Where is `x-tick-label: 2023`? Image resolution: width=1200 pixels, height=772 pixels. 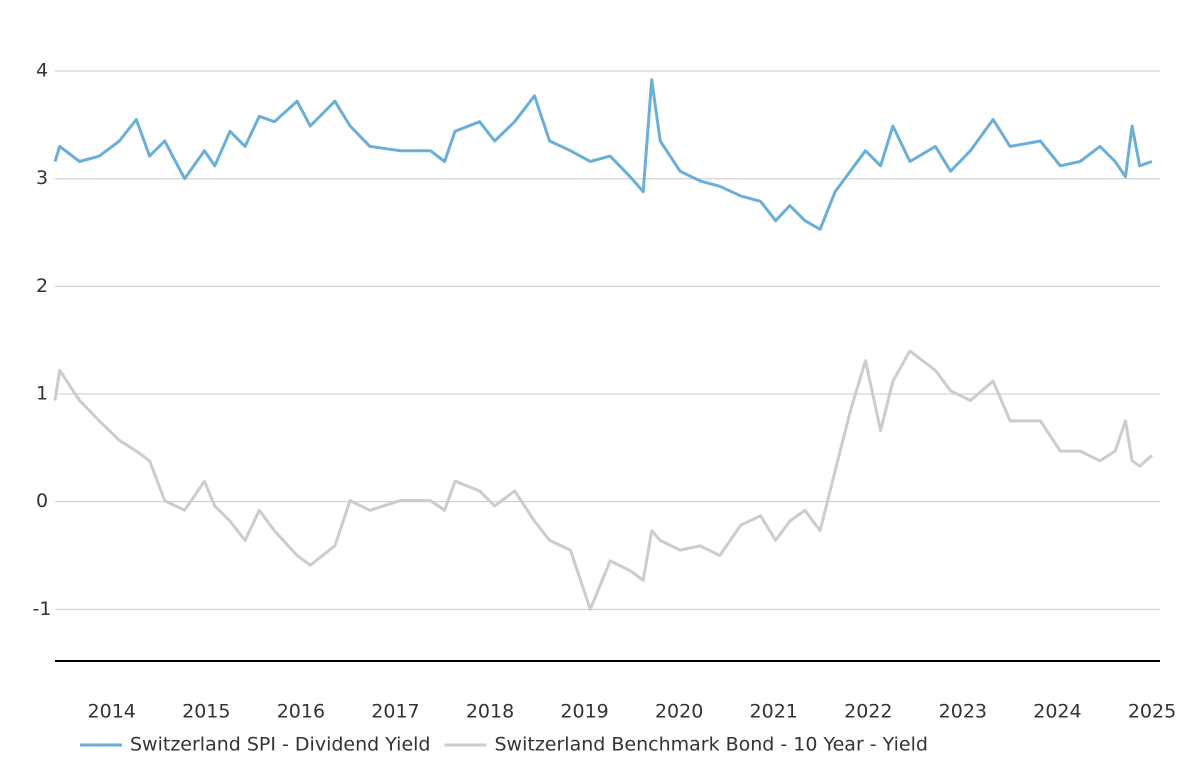
x-tick-label: 2023 is located at coordinates (963, 712).